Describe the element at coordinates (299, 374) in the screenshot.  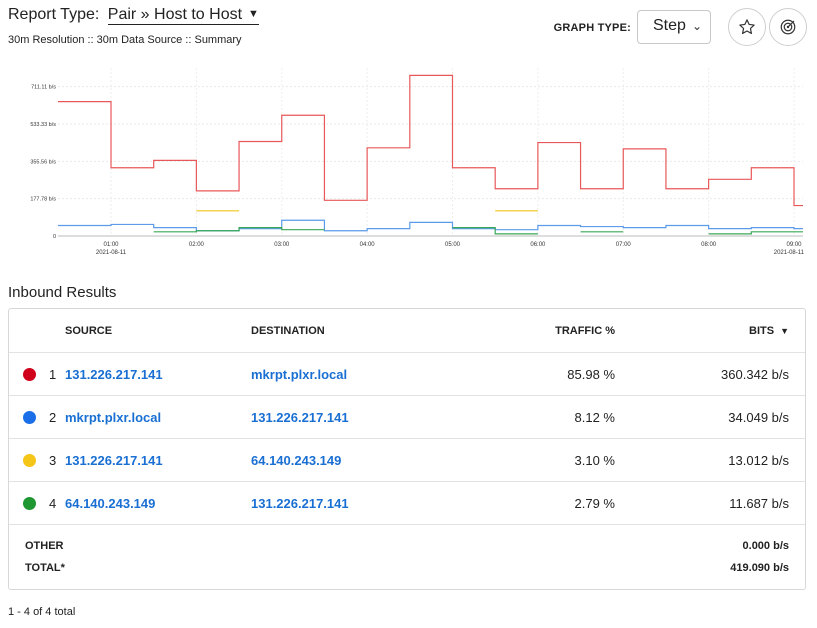
I see `destination-link: mkrpt.plxr.local` at that location.